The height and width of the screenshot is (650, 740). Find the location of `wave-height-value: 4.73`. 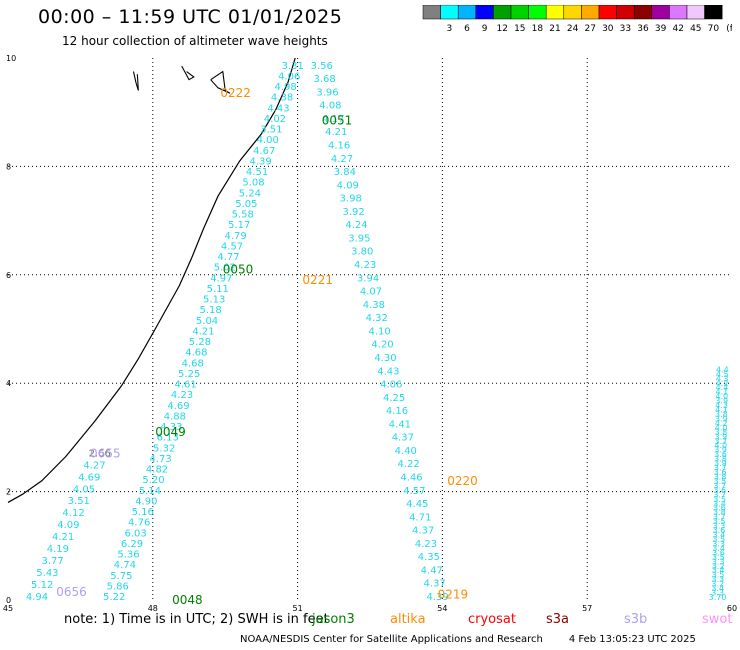

wave-height-value: 4.73 is located at coordinates (160, 459).